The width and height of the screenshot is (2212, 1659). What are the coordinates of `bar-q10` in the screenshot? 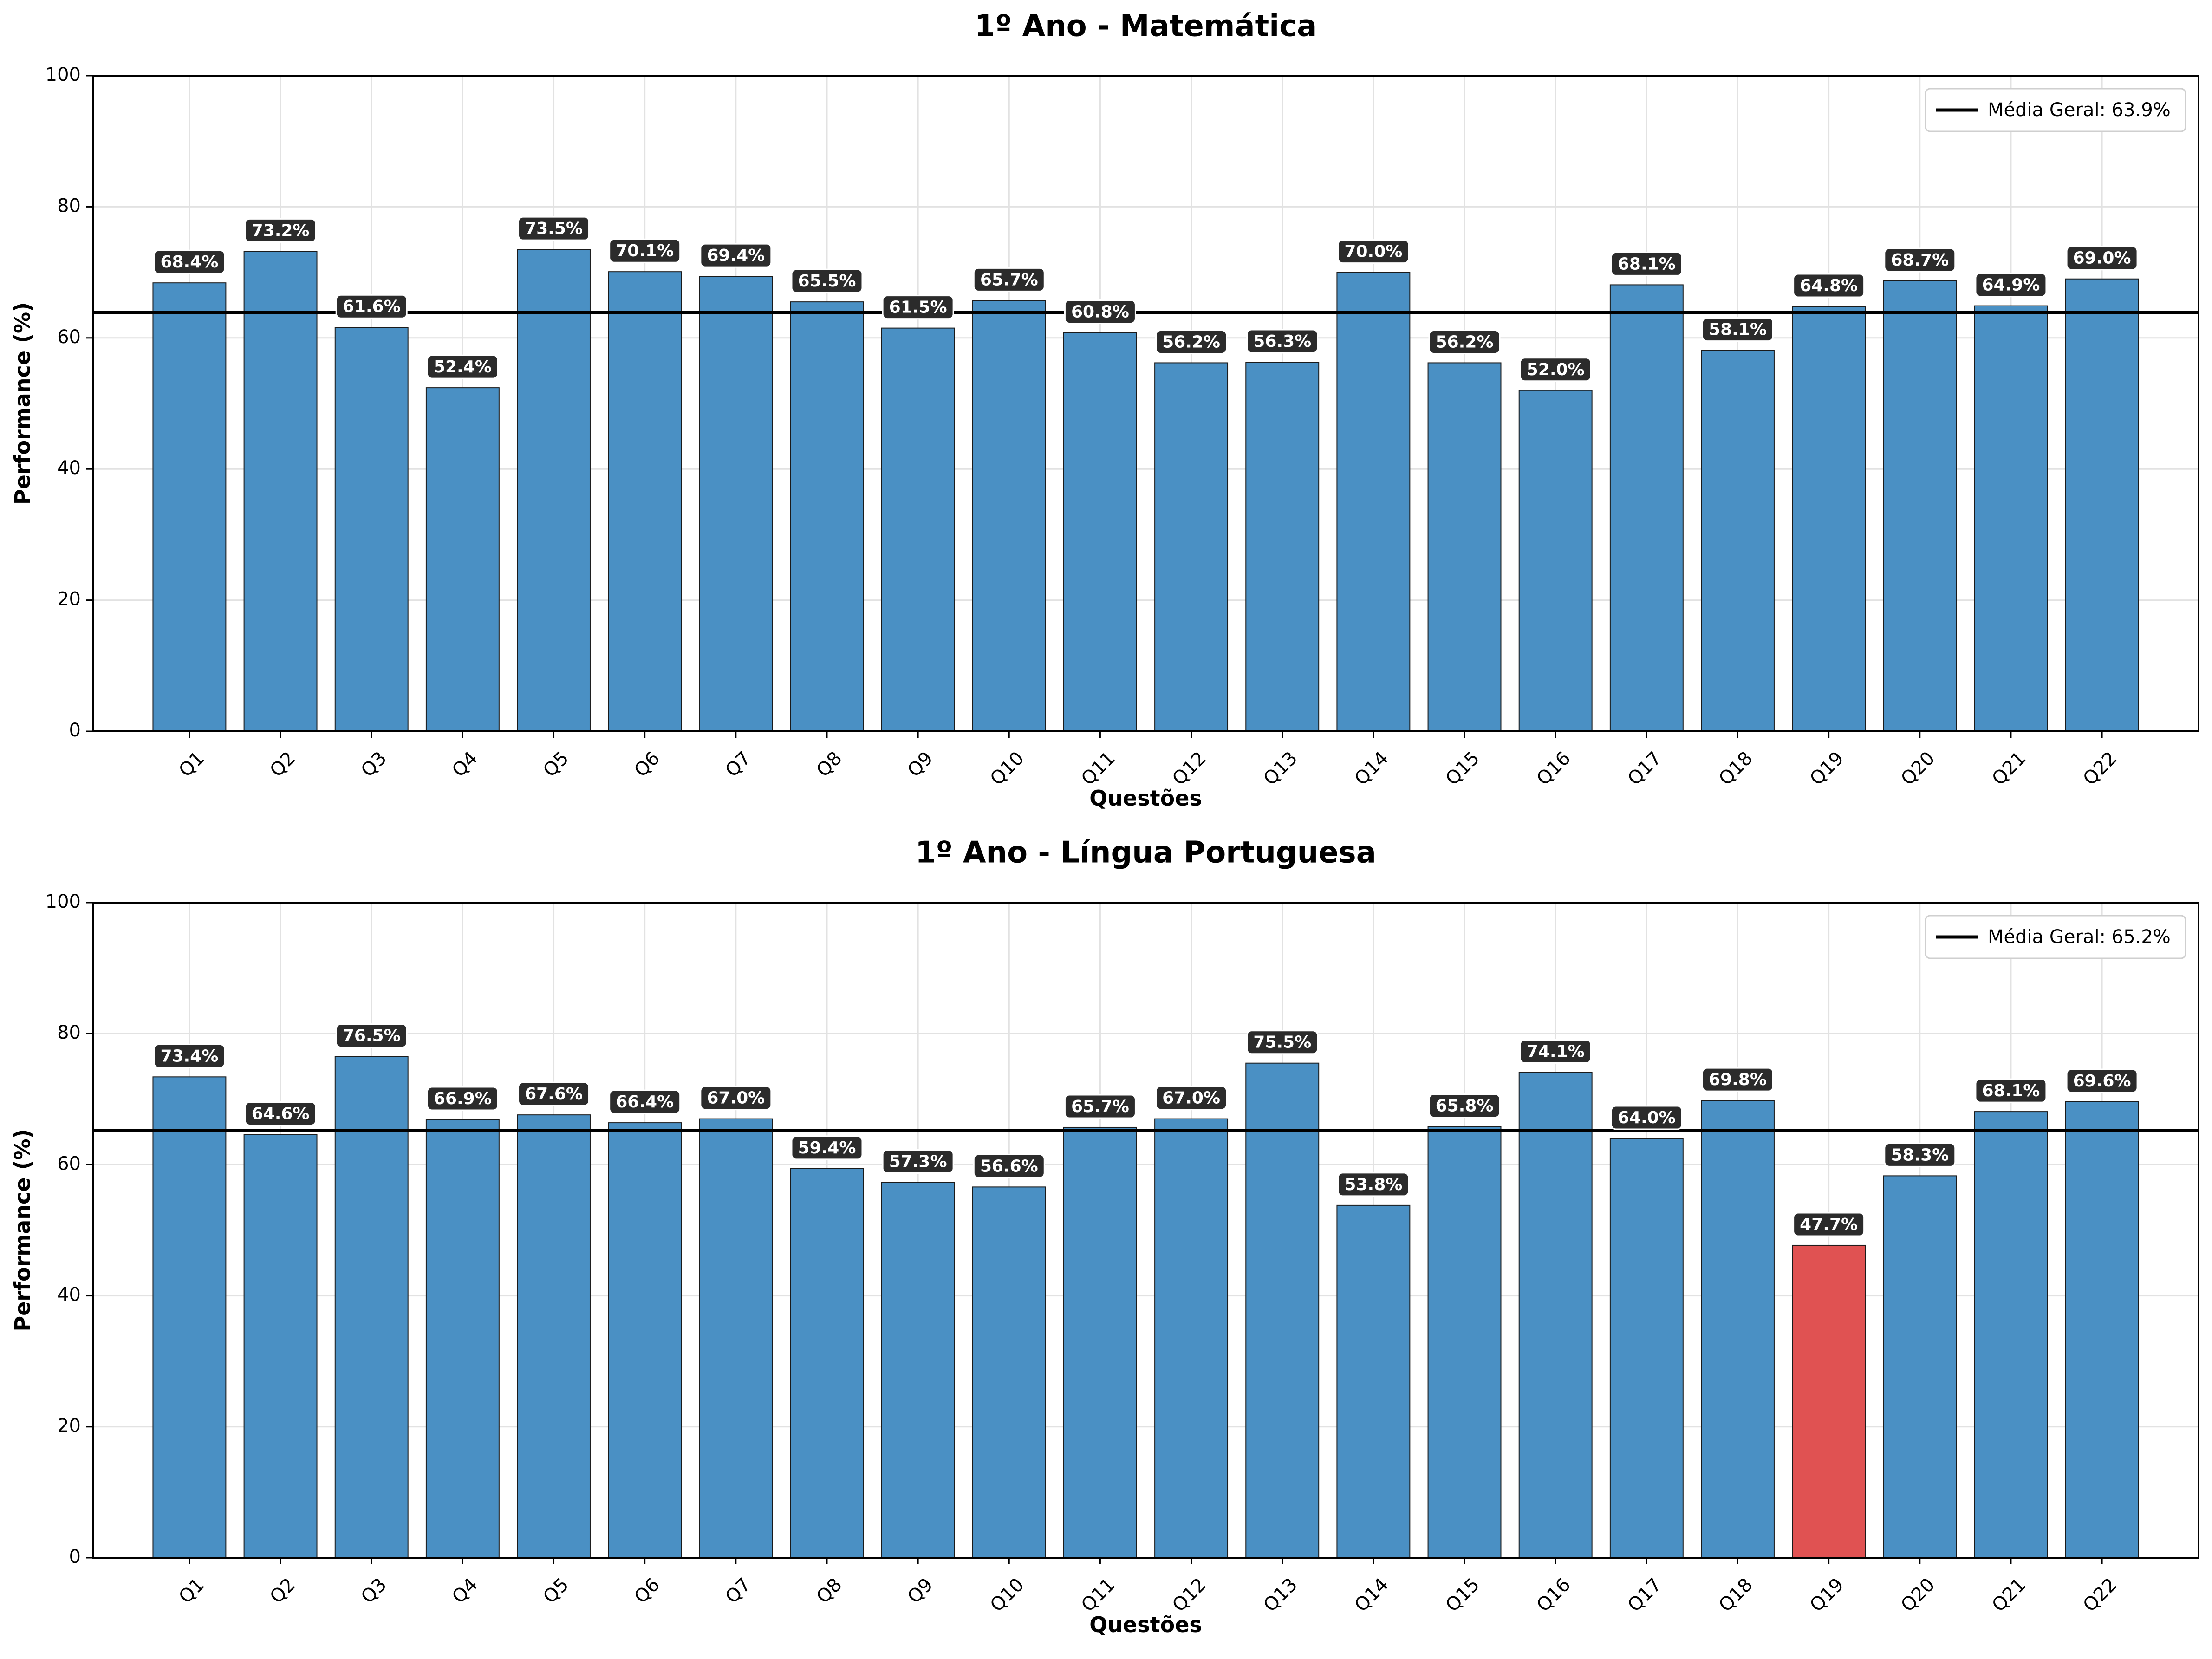 It's located at (1009, 1372).